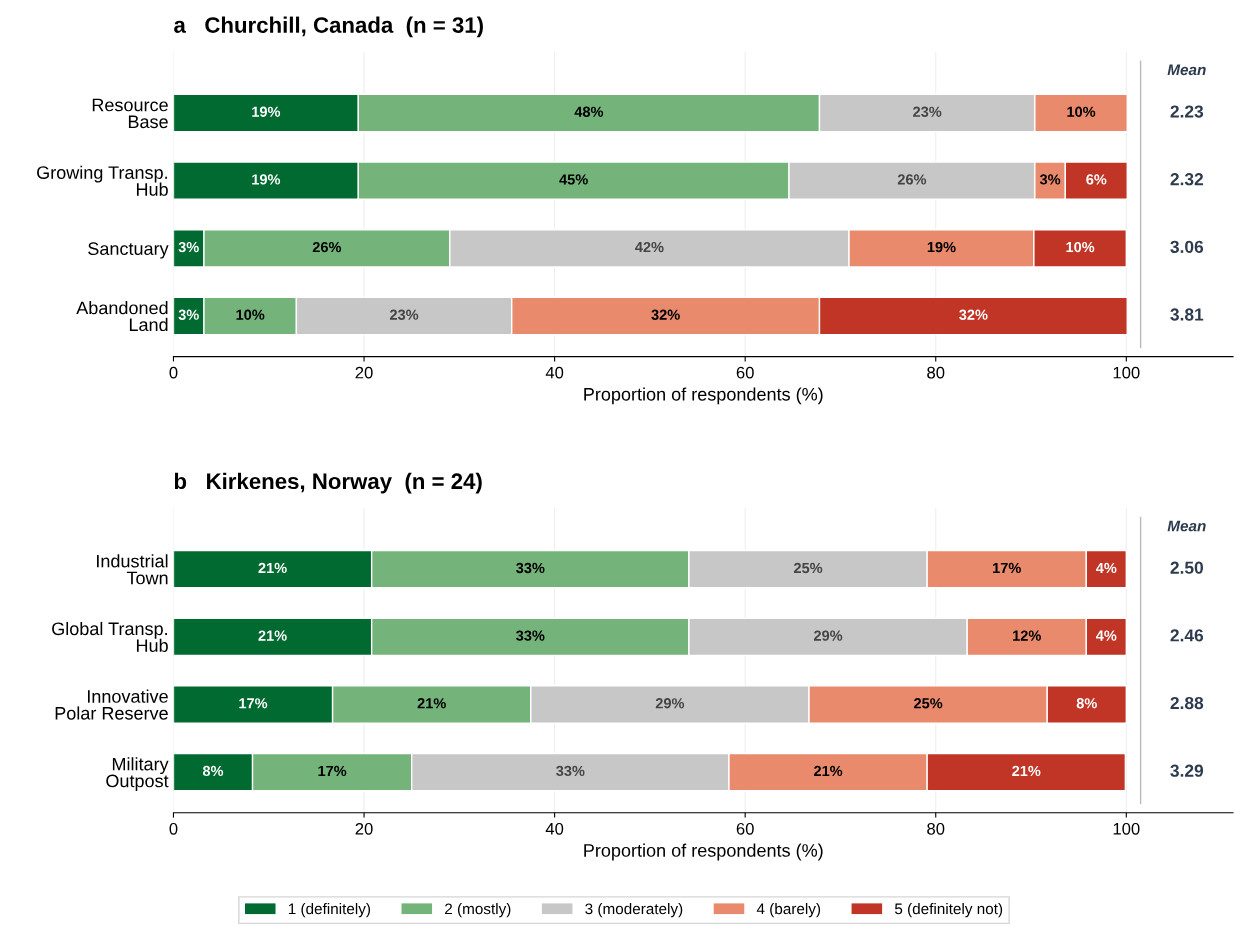  I want to click on legend-label: 4 (barely), so click(788, 910).